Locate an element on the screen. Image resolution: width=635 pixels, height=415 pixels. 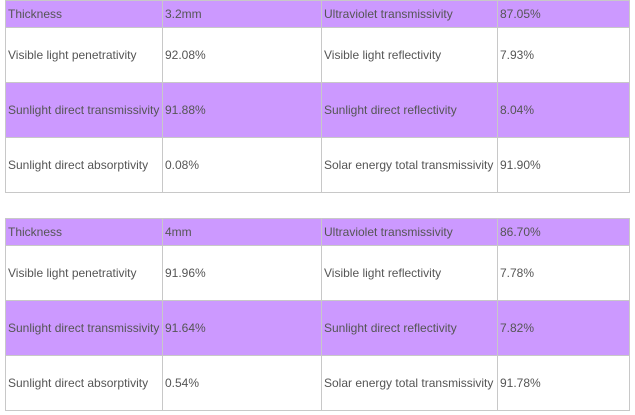
value-cell: 8.04% is located at coordinates (563, 110).